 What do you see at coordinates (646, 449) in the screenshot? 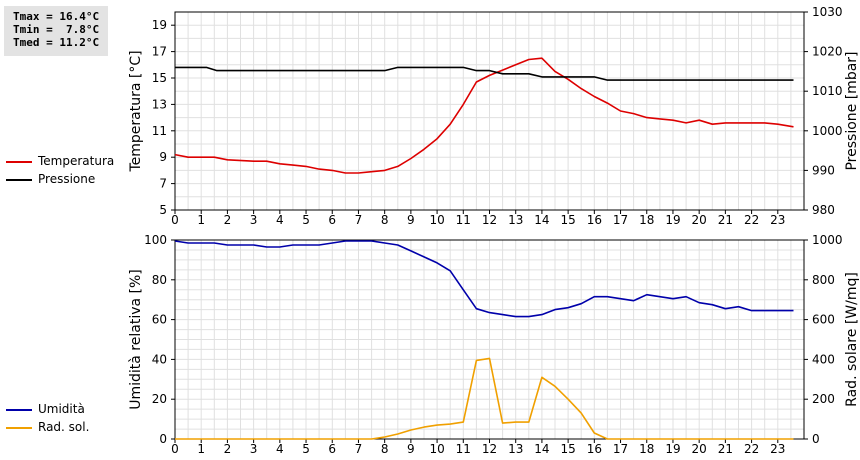
I see `chart2-x-tick-label: 18` at bounding box center [646, 449].